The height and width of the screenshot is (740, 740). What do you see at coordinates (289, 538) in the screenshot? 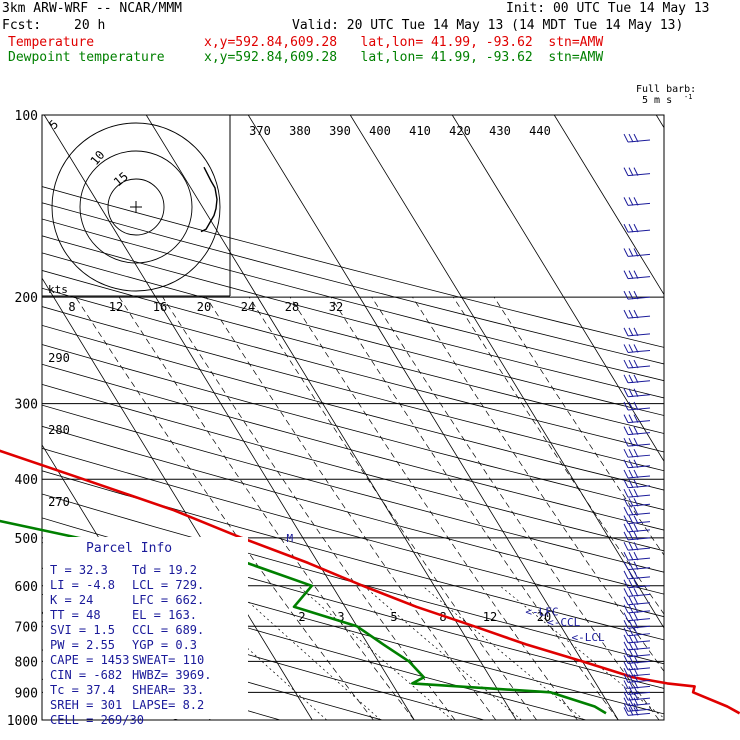
I see `level-annotation: M` at bounding box center [289, 538].